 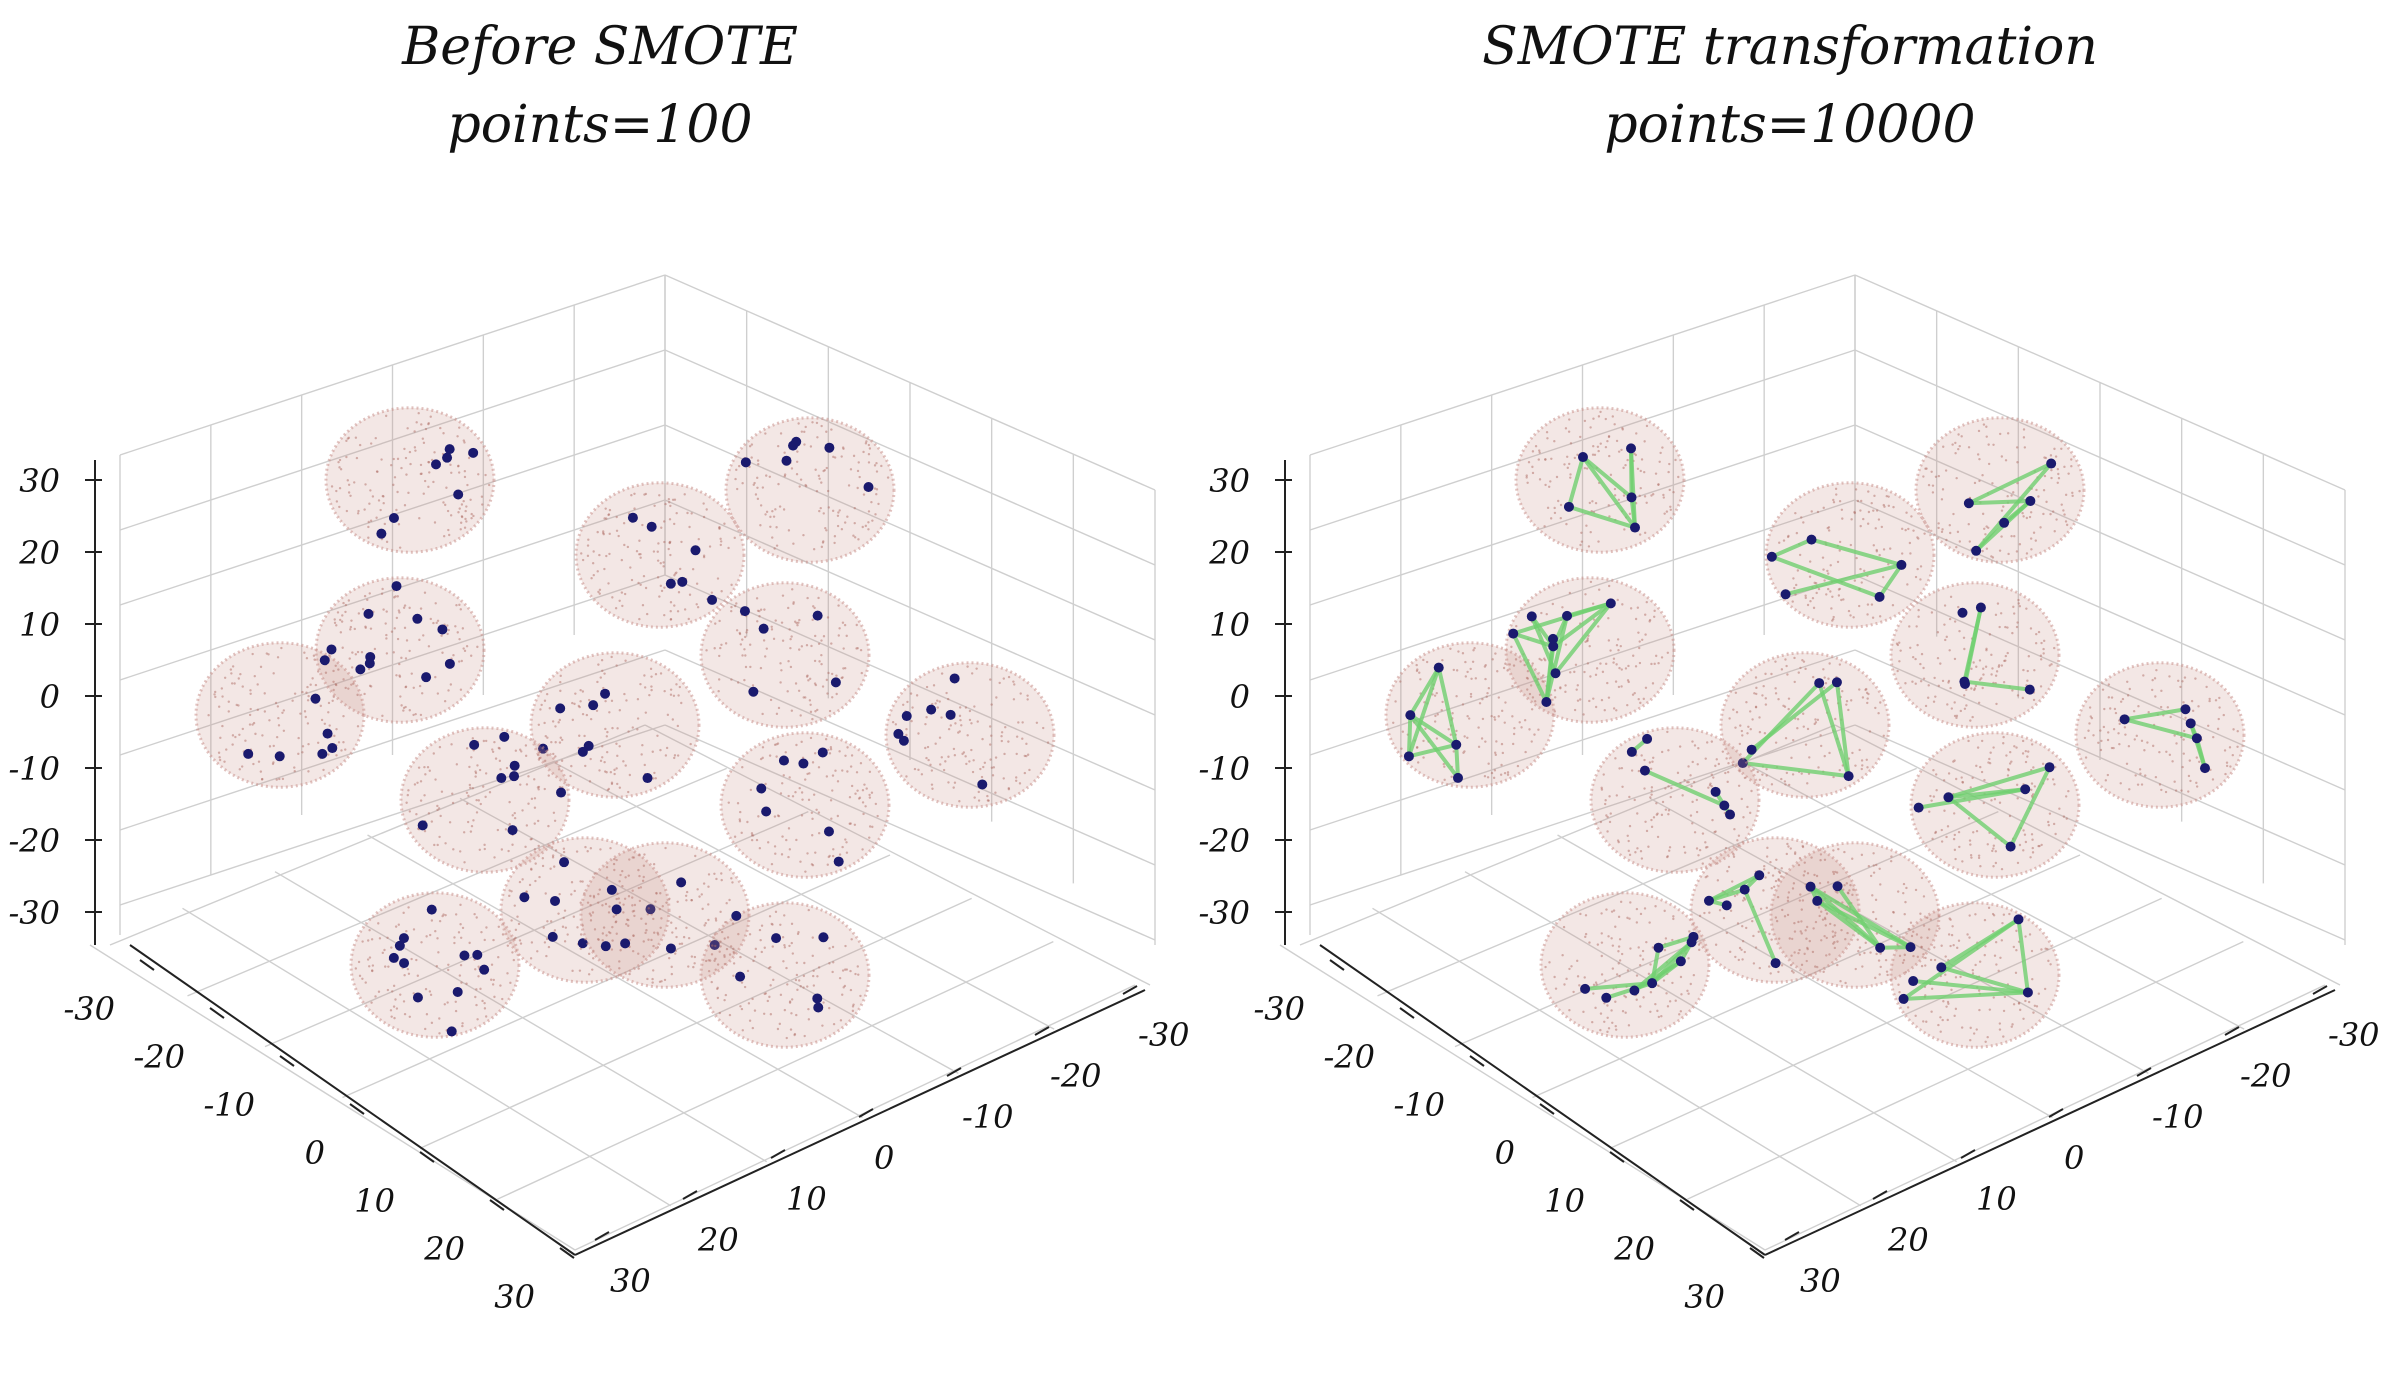 What do you see at coordinates (2144, 1072) in the screenshot?
I see `x-tick` at bounding box center [2144, 1072].